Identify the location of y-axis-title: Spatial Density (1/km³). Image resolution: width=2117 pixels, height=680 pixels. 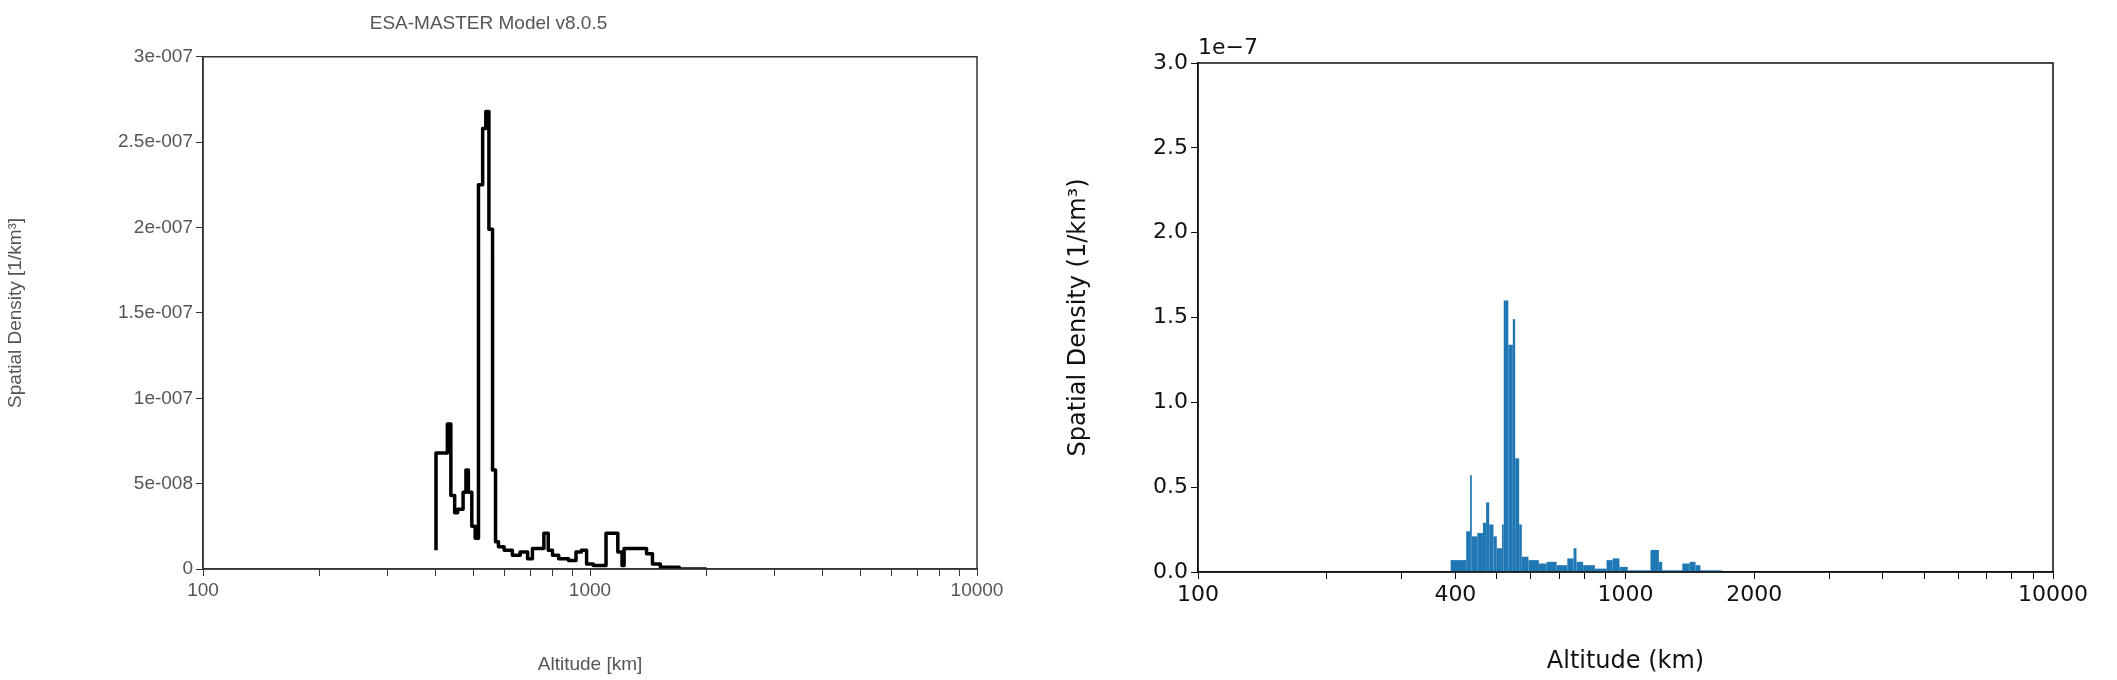
(1076, 317).